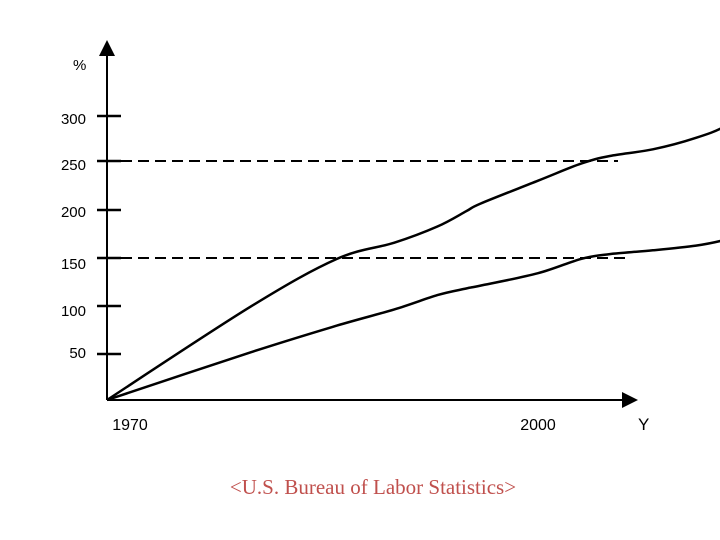 Image resolution: width=720 pixels, height=540 pixels. I want to click on y-ticks: 300 250 200 150 100 50, so click(91, 236).